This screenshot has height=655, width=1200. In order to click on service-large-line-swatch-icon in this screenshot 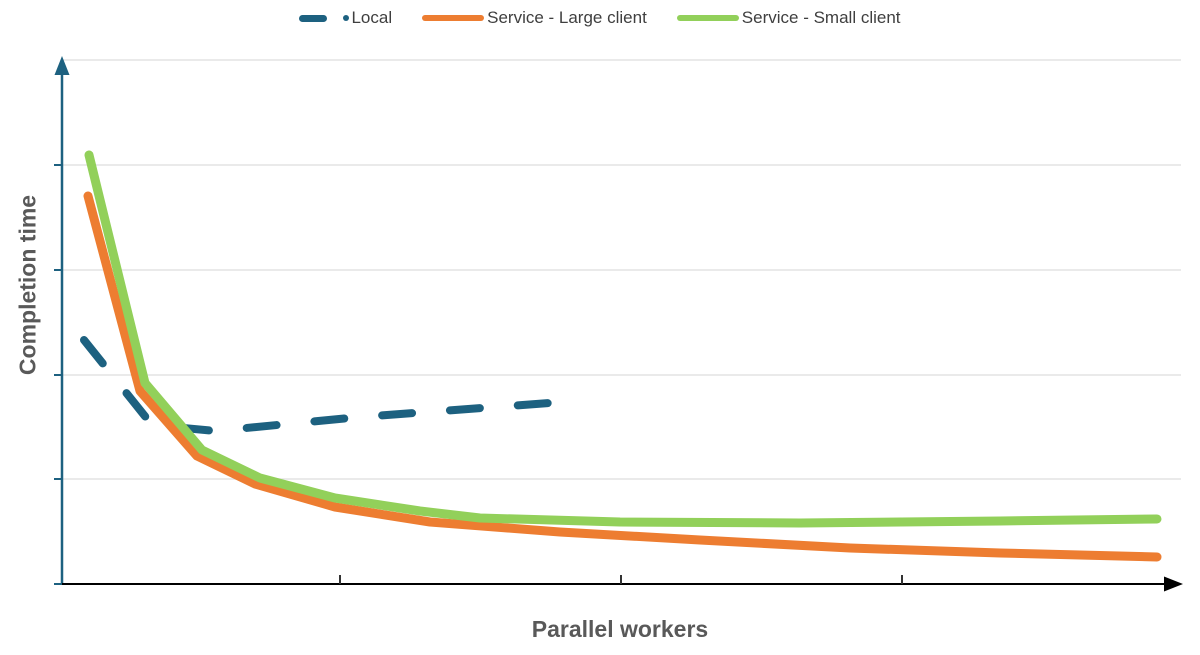, I will do `click(453, 18)`.